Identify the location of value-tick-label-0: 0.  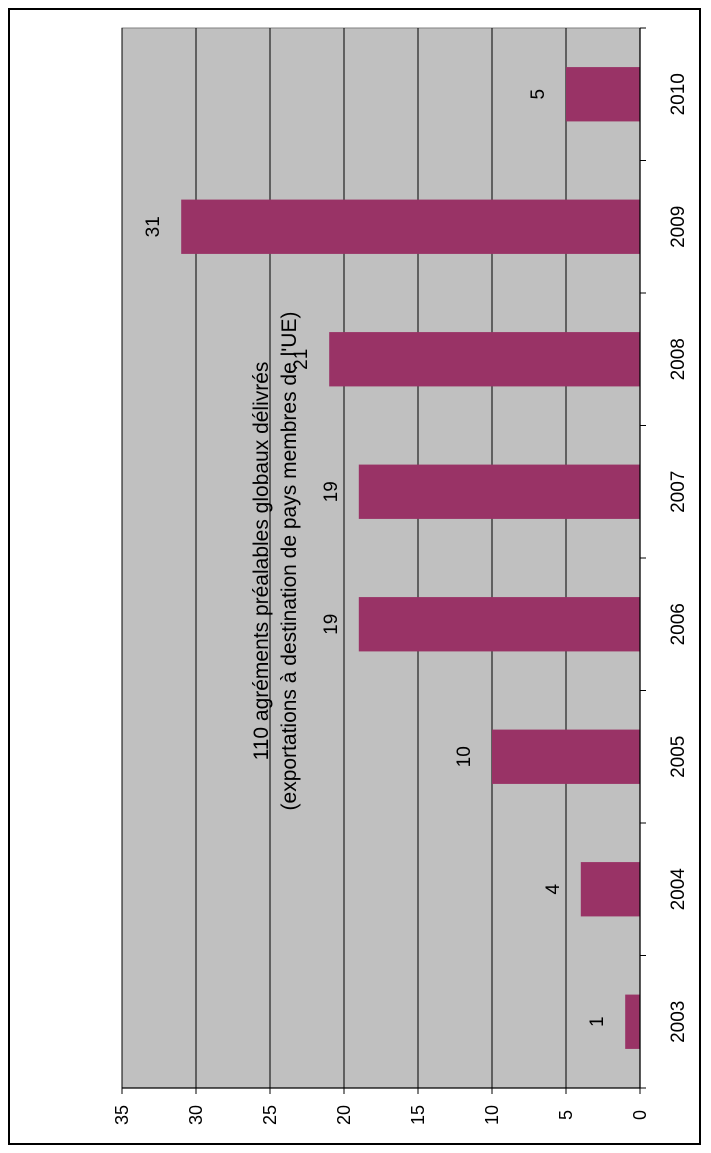
(640, 1115).